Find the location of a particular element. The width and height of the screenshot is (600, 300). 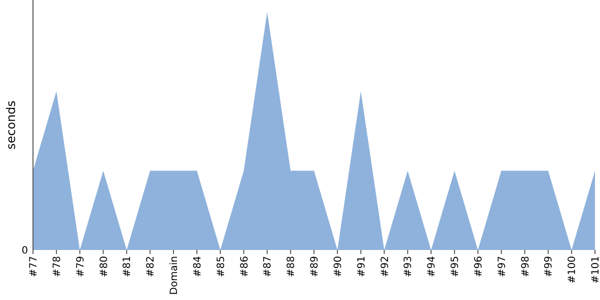

x-tick-label: #81 is located at coordinates (128, 267).